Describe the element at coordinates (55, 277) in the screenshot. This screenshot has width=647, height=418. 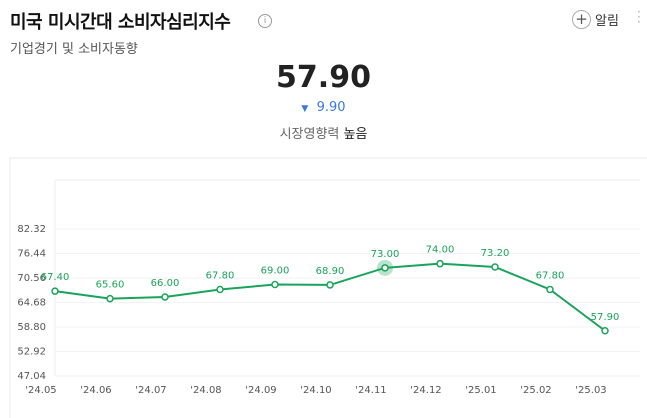
I see `value-label: 67.40` at that location.